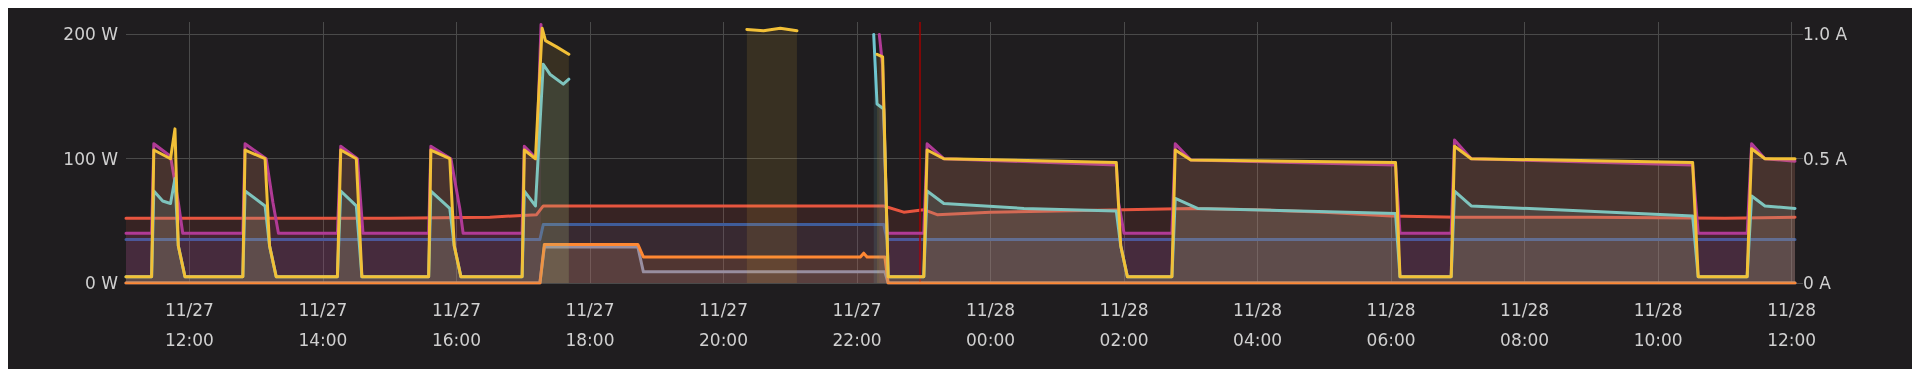 Image resolution: width=1920 pixels, height=377 pixels. What do you see at coordinates (1658, 325) in the screenshot?
I see `x-tick-label: 11/28 10:00` at bounding box center [1658, 325].